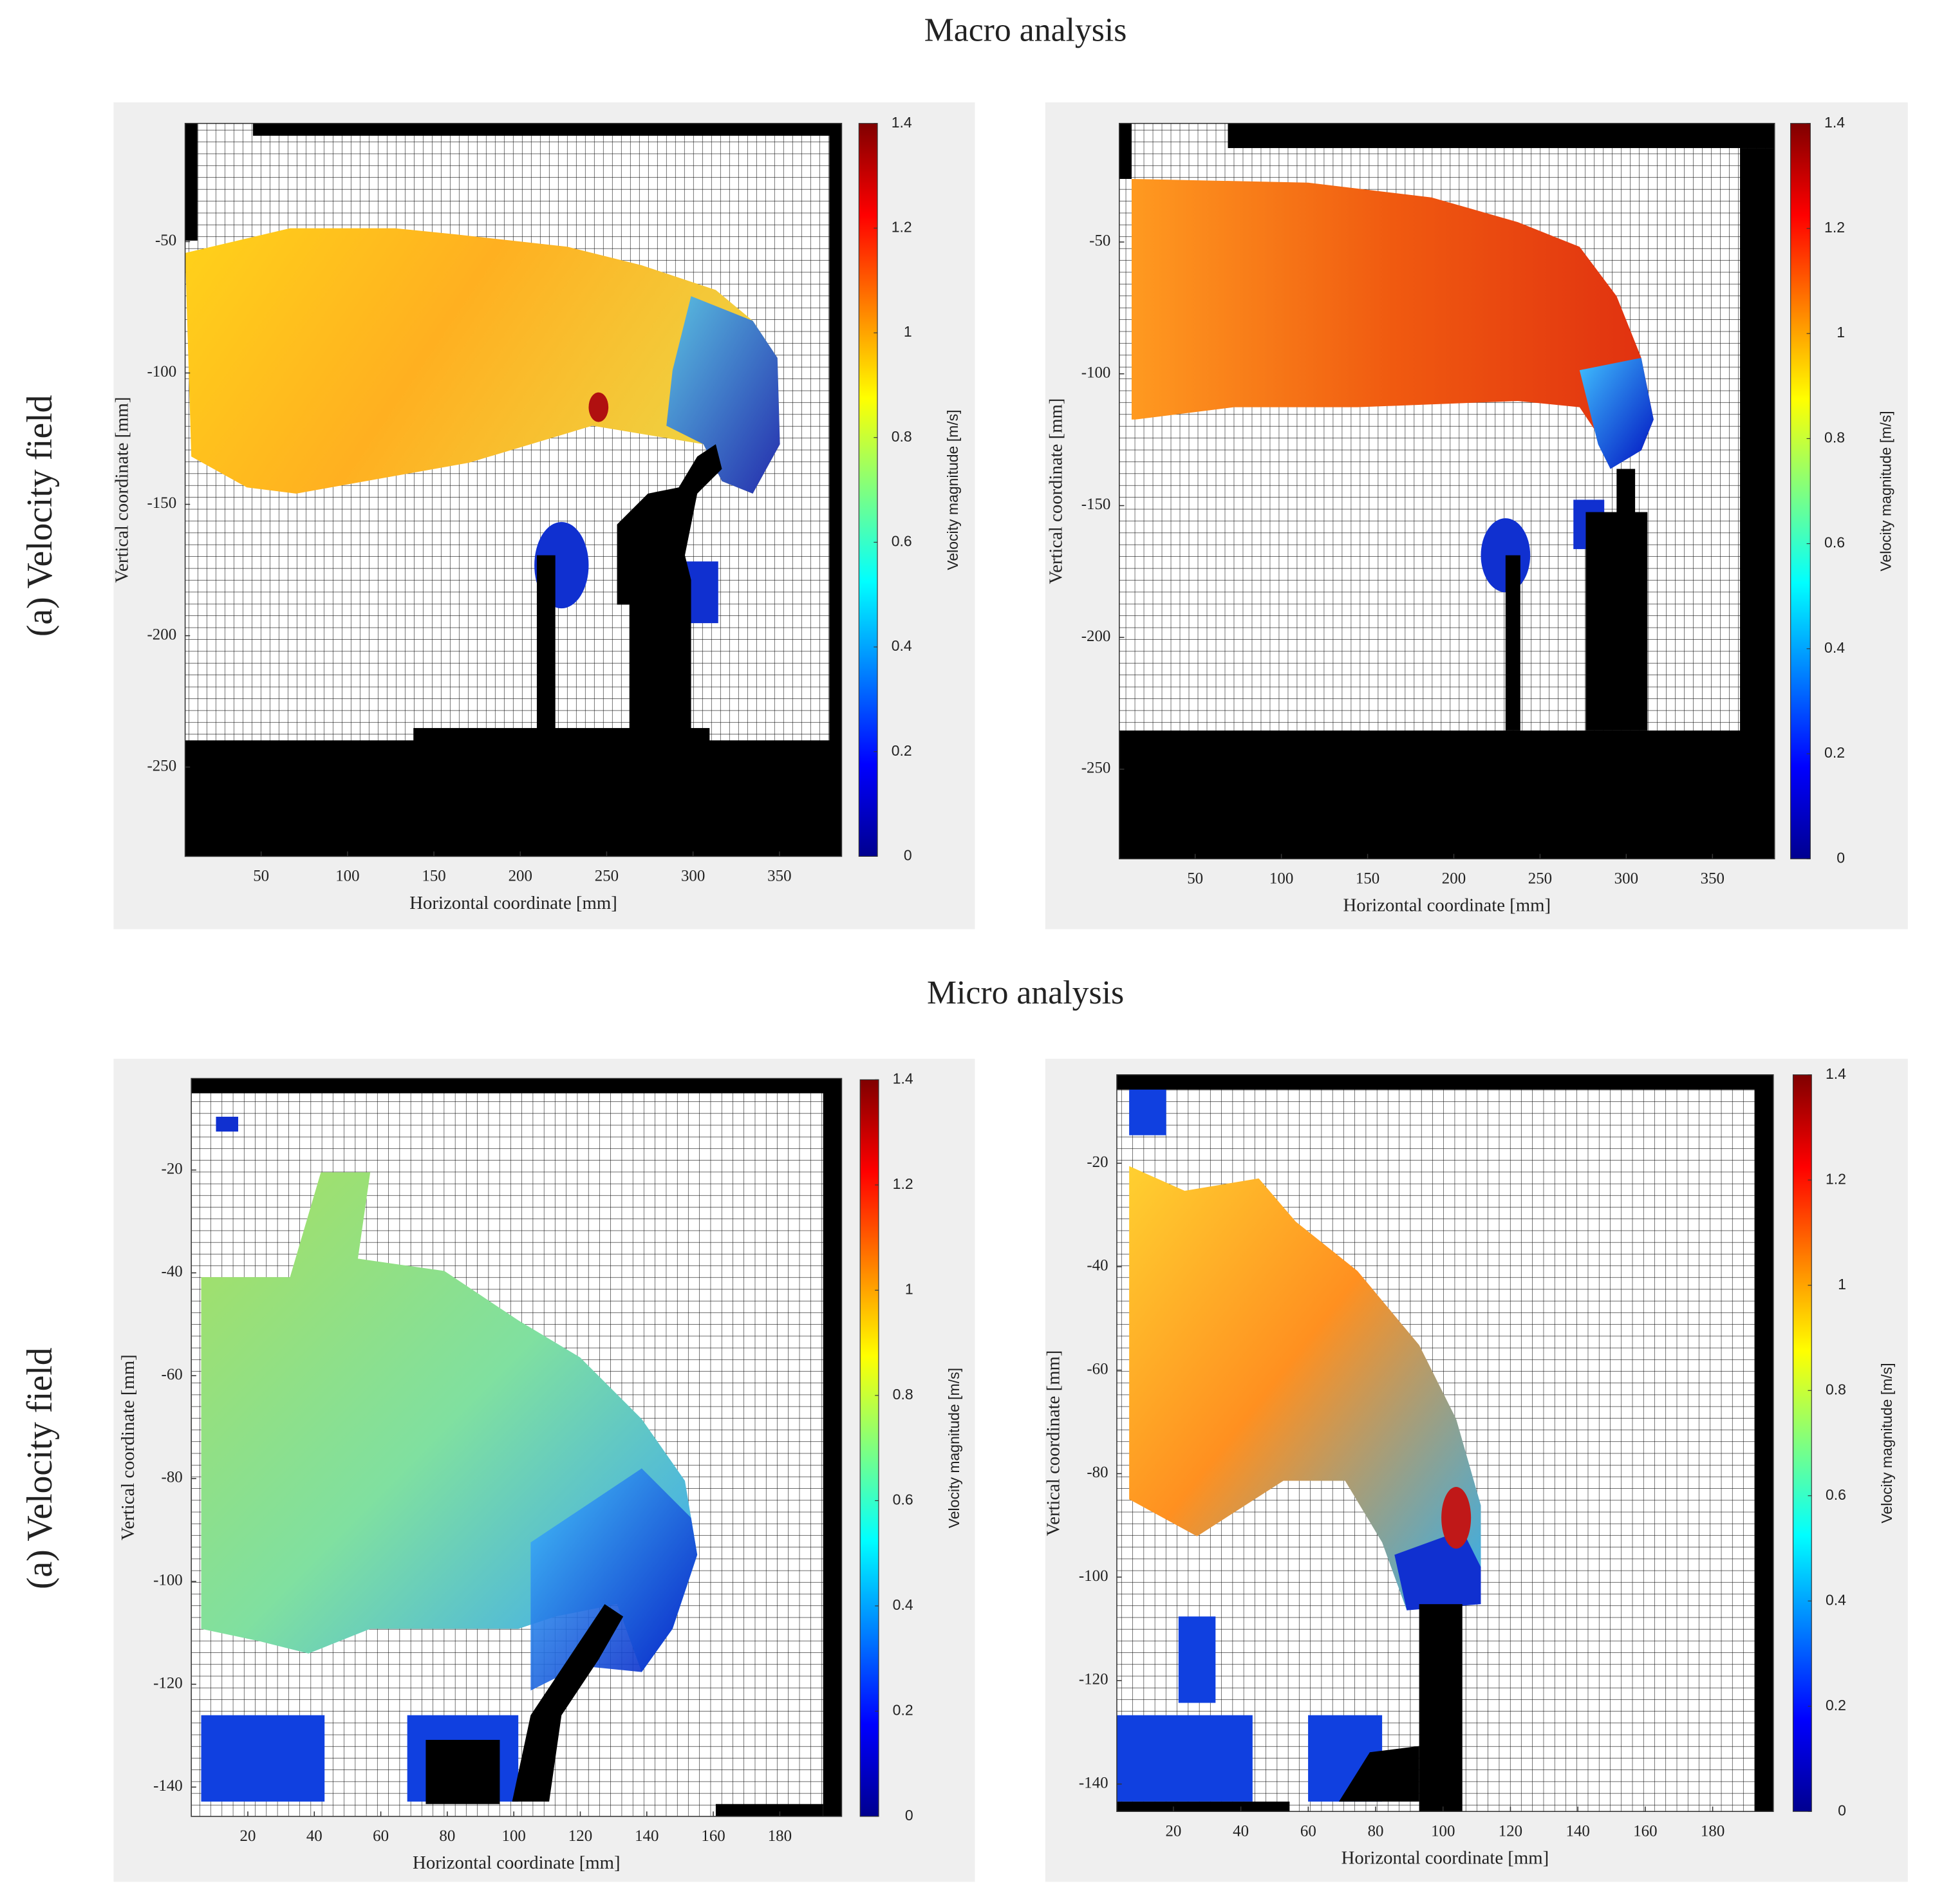 The height and width of the screenshot is (1904, 1935). What do you see at coordinates (903, 1394) in the screenshot?
I see `colorbar-tick-label: 0.8` at bounding box center [903, 1394].